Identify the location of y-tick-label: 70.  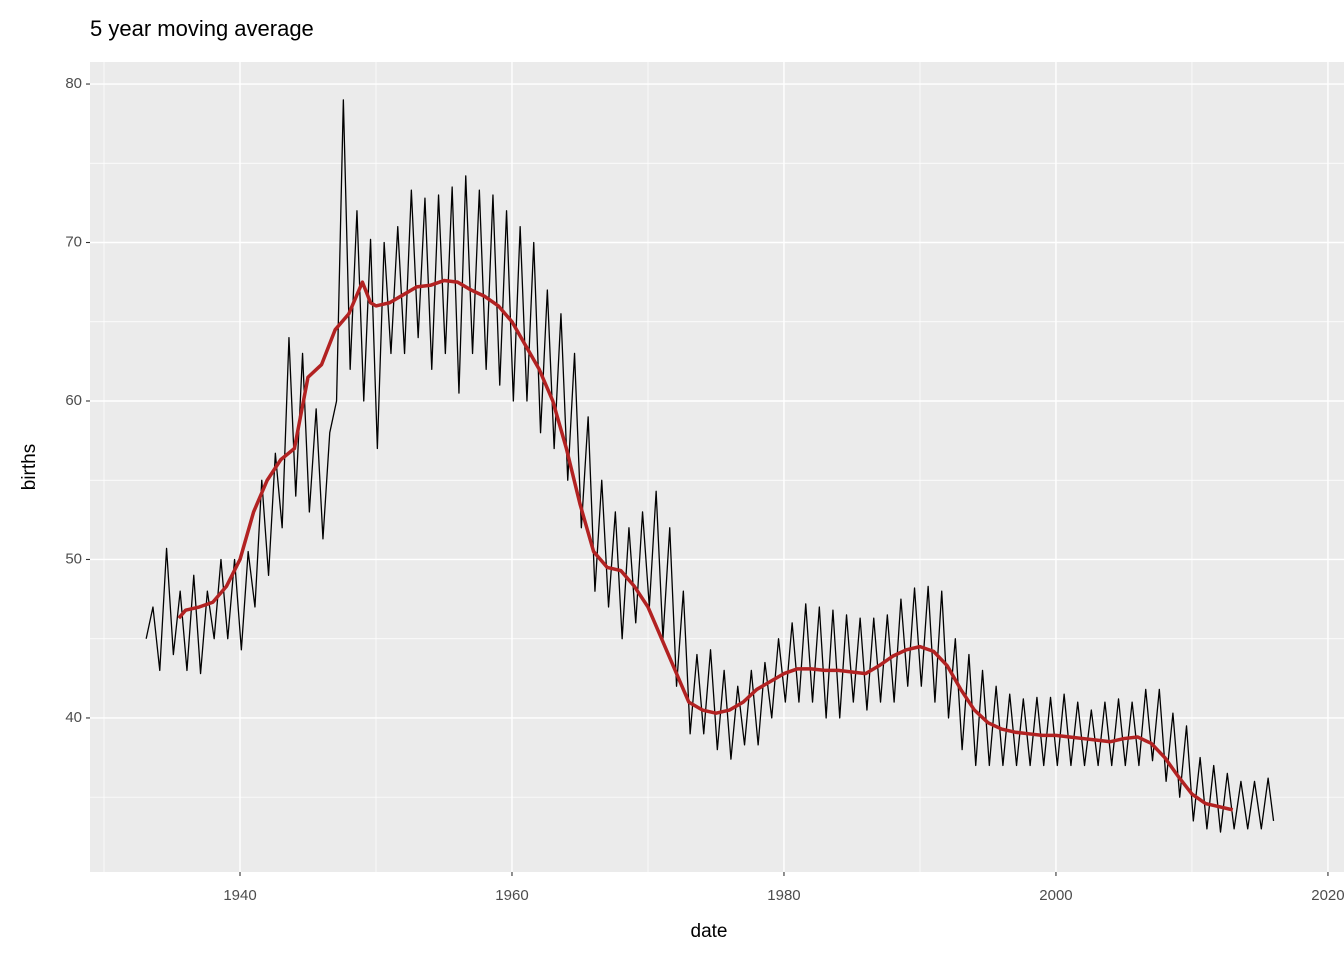
(73, 241).